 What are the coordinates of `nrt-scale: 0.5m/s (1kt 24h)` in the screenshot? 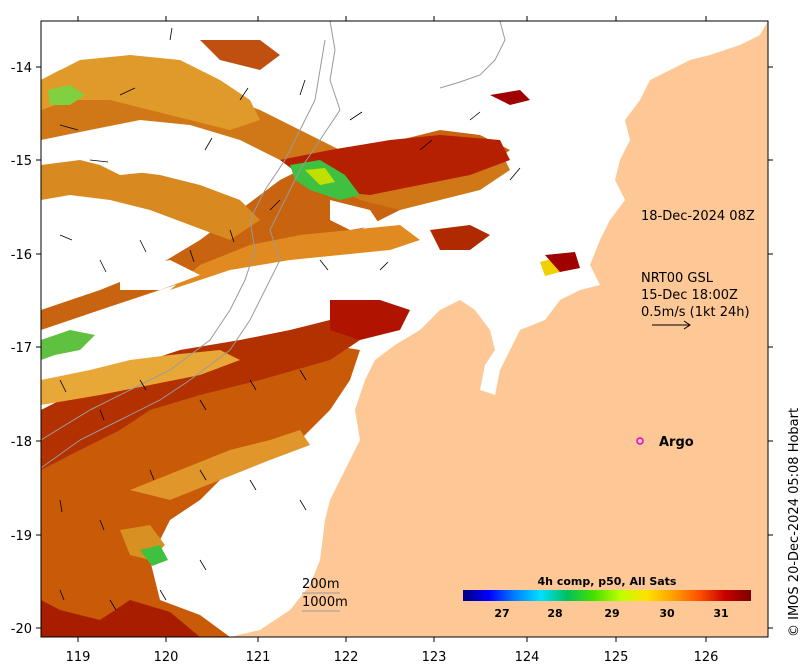 It's located at (695, 312).